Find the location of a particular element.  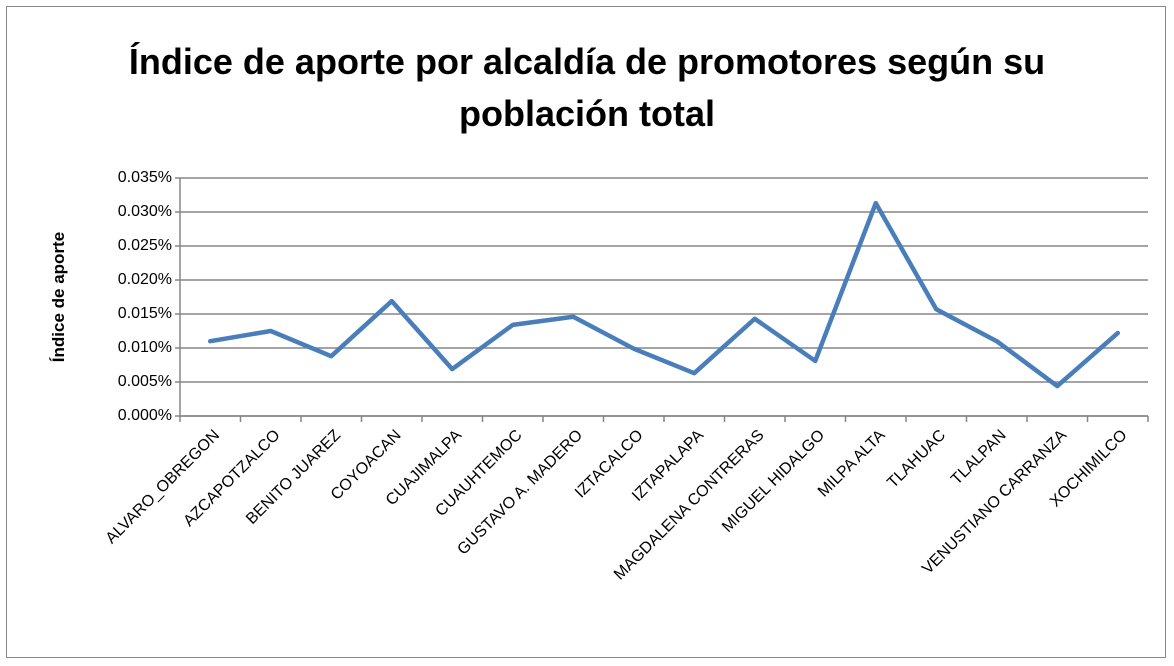

y-tick-label: 0.005% is located at coordinates (145, 381).